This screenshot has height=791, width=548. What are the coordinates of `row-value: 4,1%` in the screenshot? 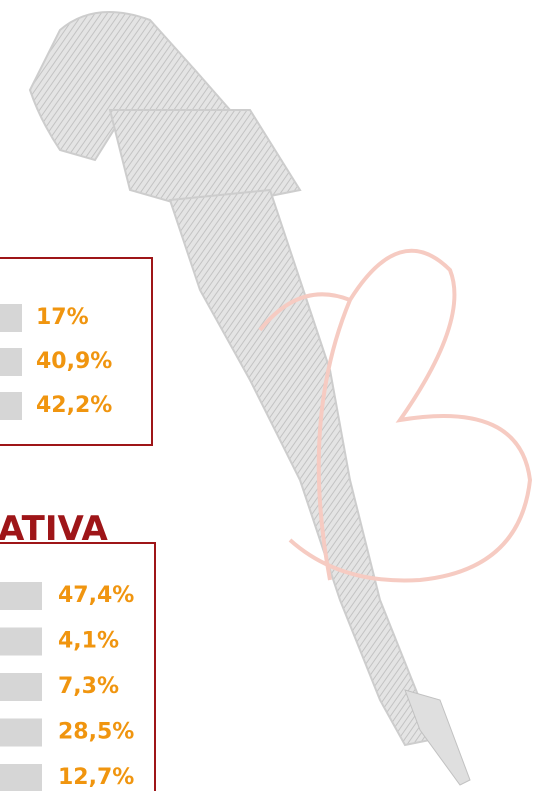 It's located at (88, 641).